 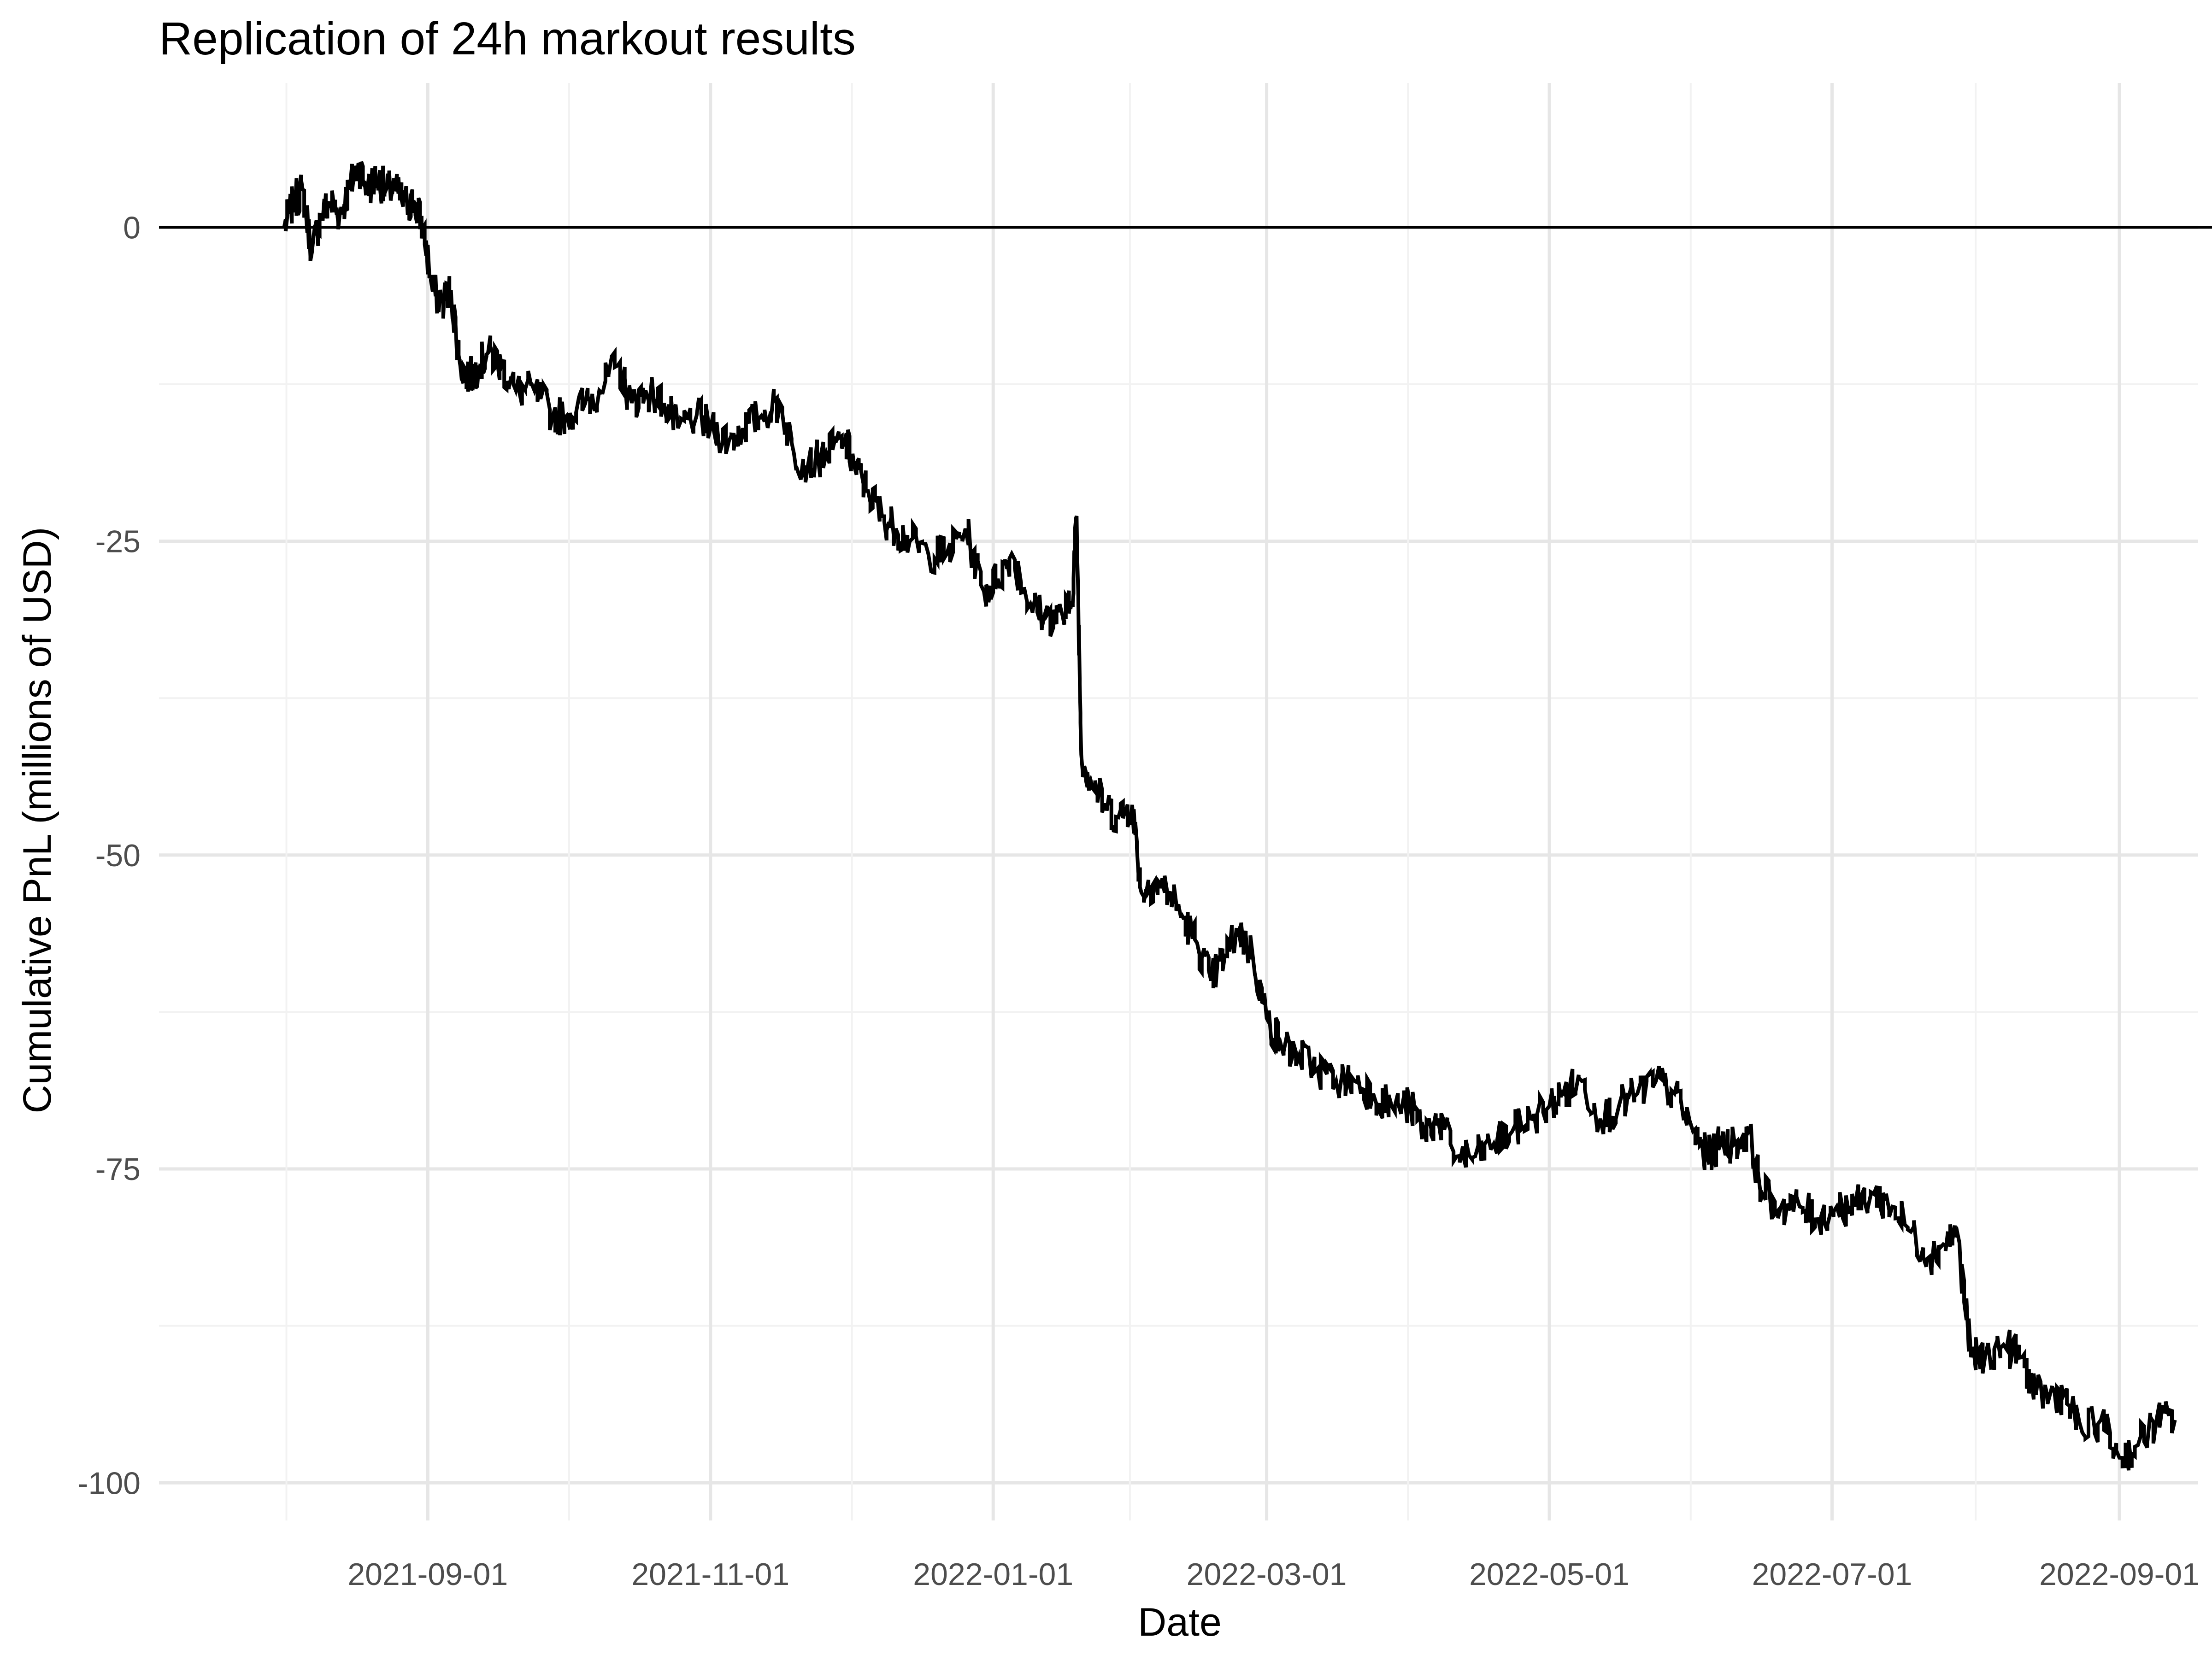 I want to click on y-tick-label: -100, so click(x=109, y=1483).